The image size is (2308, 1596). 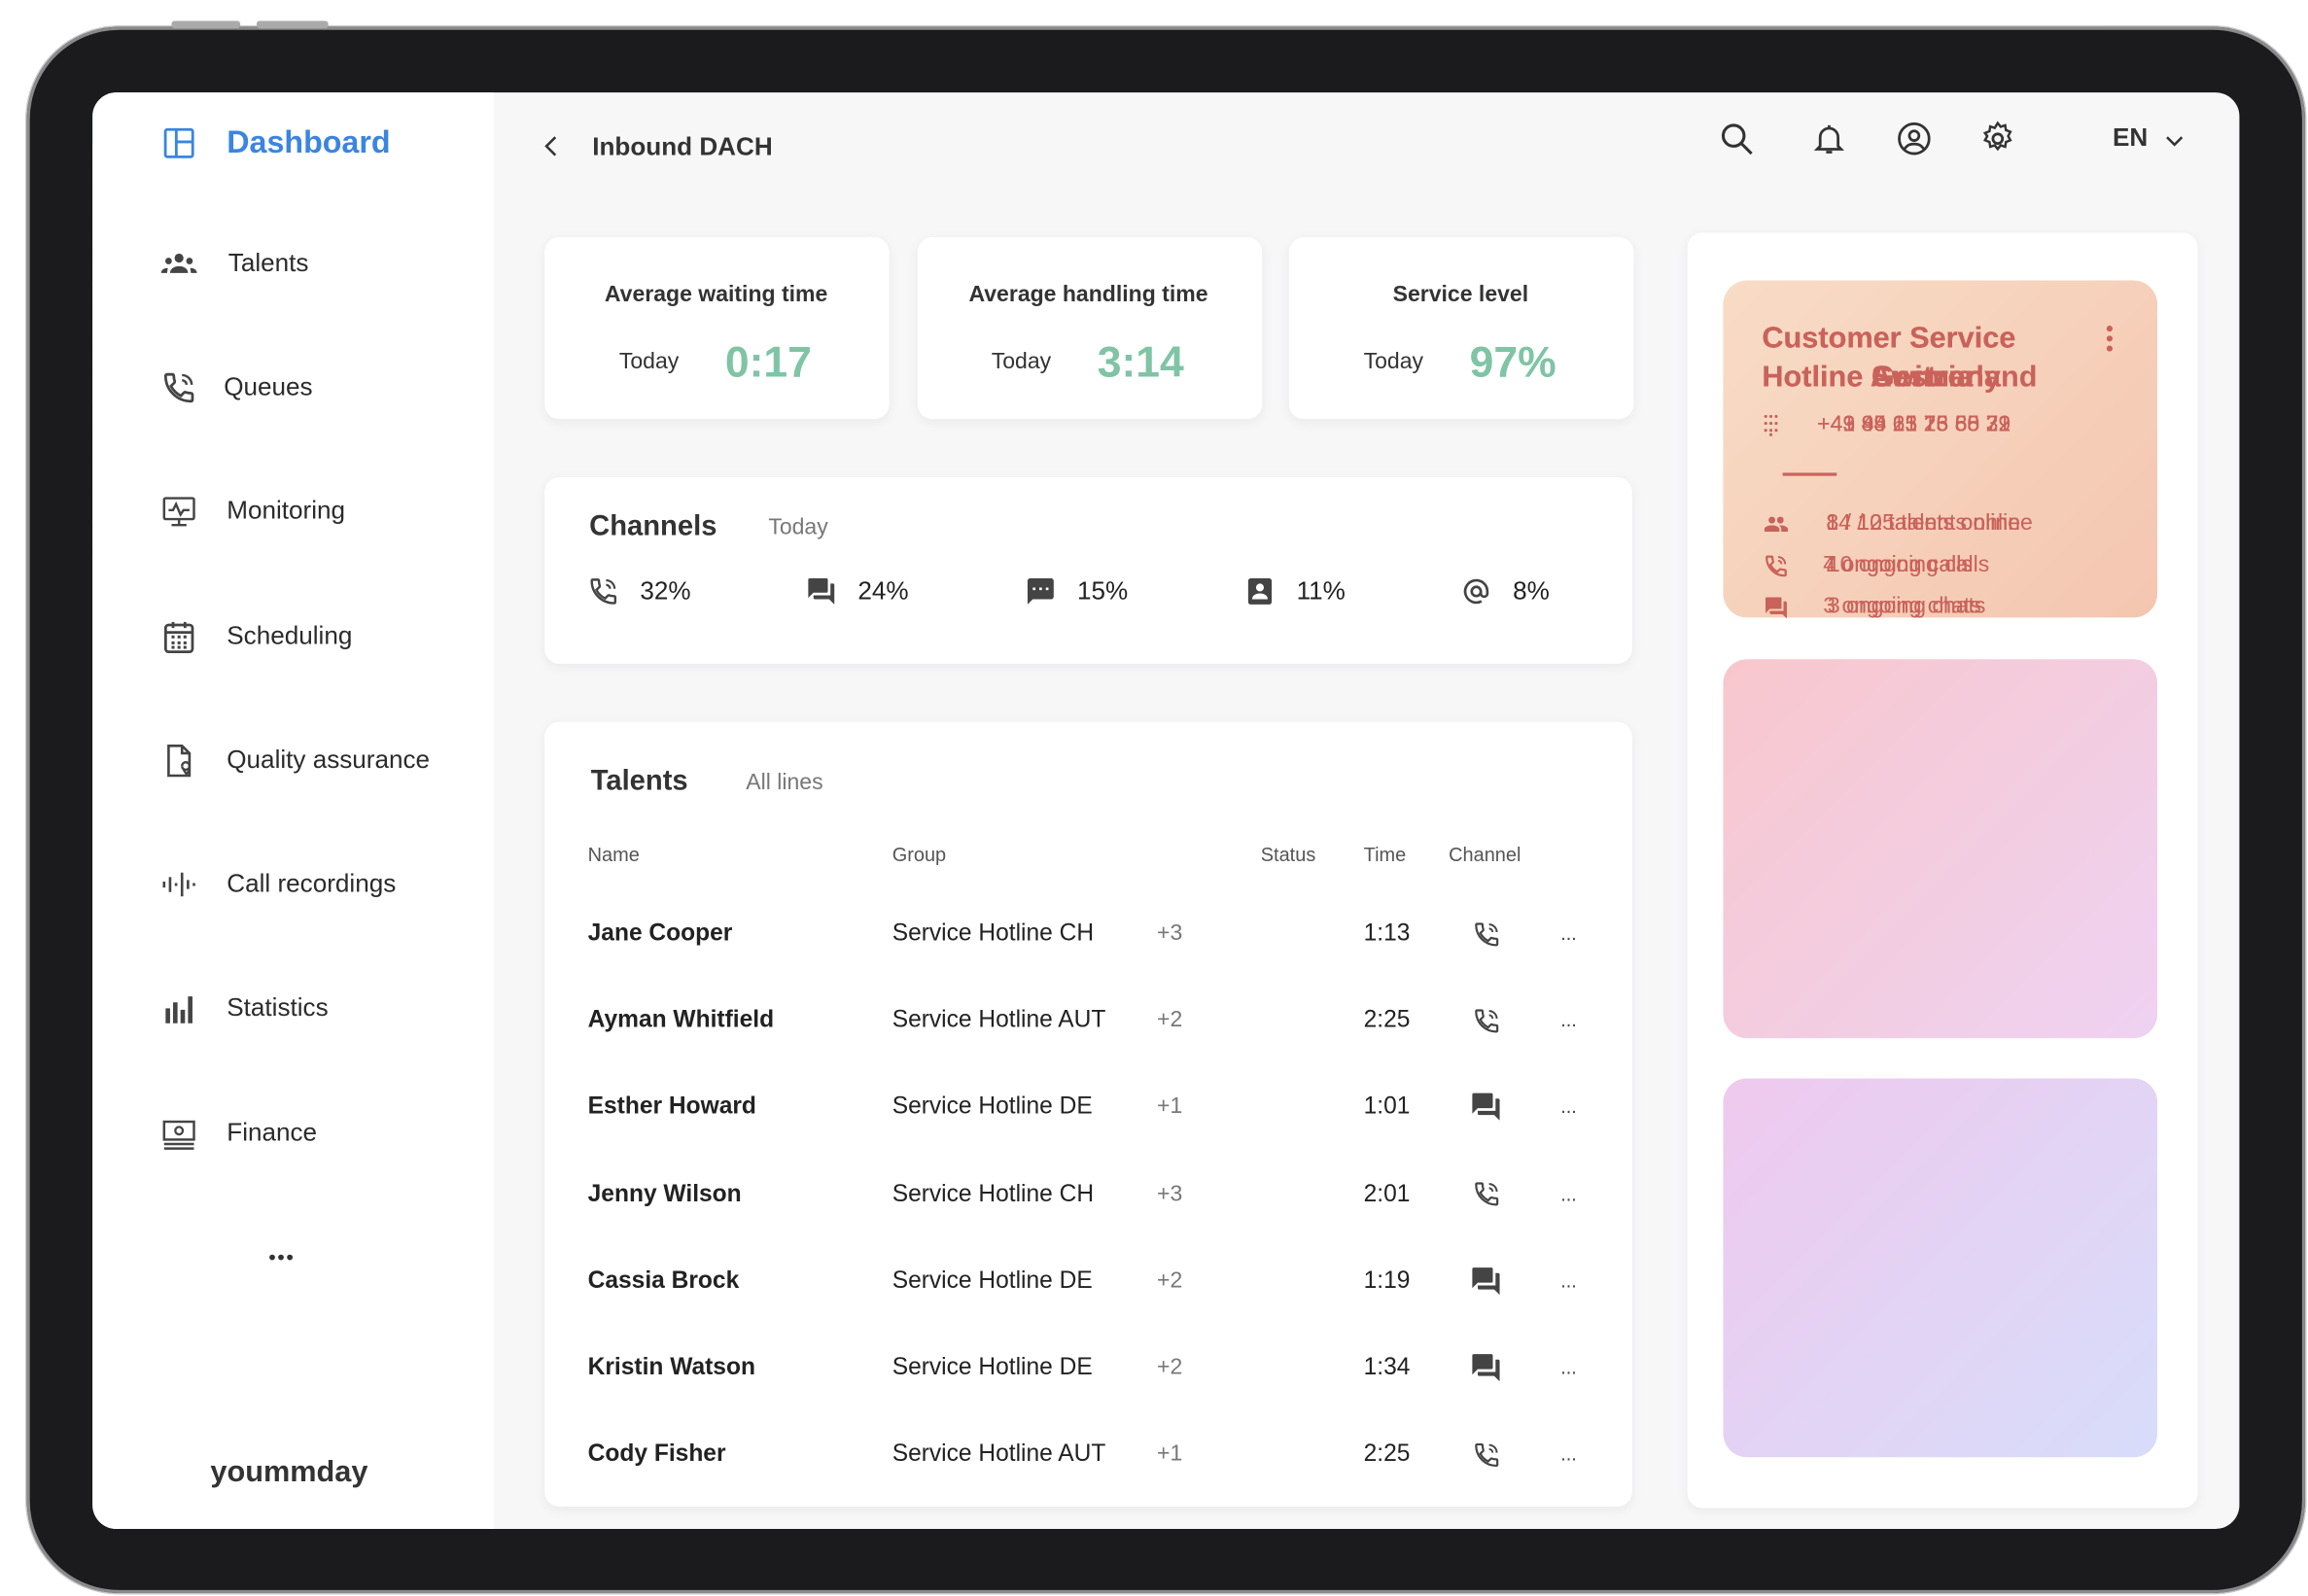 I want to click on hotline-title: Customer Service Hotline Switzerland, so click(x=1900, y=358).